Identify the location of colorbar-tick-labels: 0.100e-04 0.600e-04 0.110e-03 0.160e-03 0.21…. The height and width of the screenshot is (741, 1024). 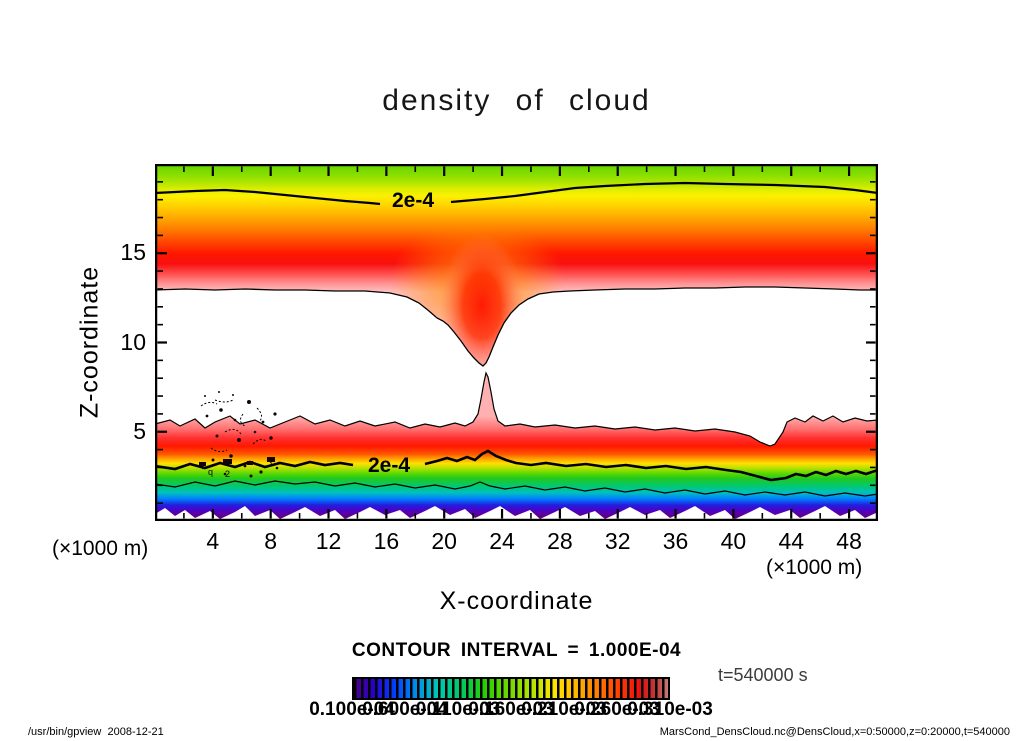
(511, 711).